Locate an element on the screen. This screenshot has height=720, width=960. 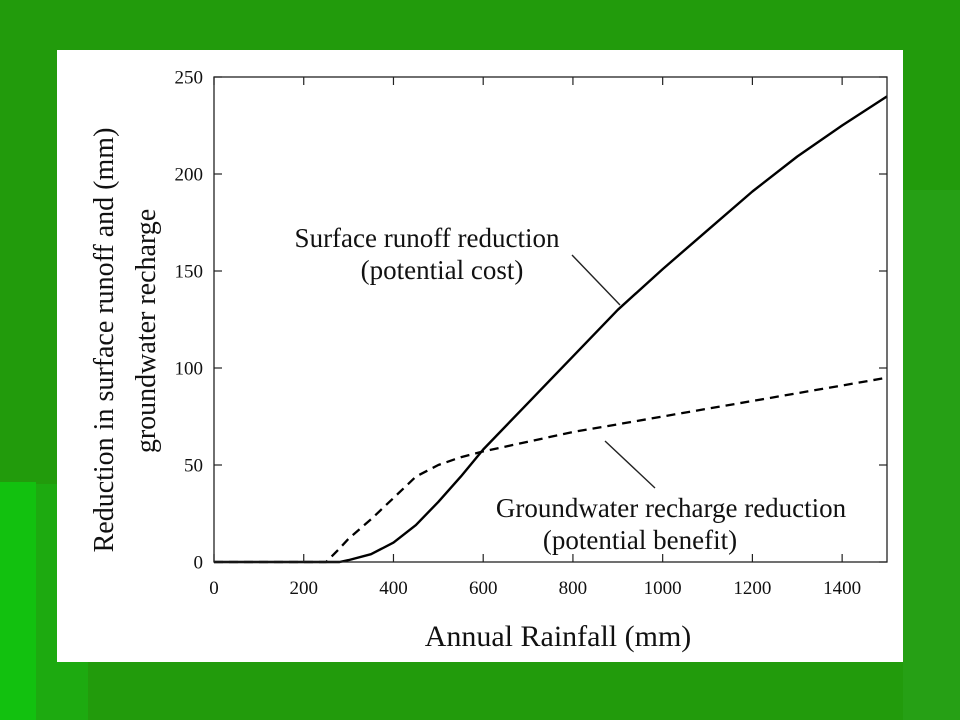
annotation-leader-line-groundwater is located at coordinates (630, 464).